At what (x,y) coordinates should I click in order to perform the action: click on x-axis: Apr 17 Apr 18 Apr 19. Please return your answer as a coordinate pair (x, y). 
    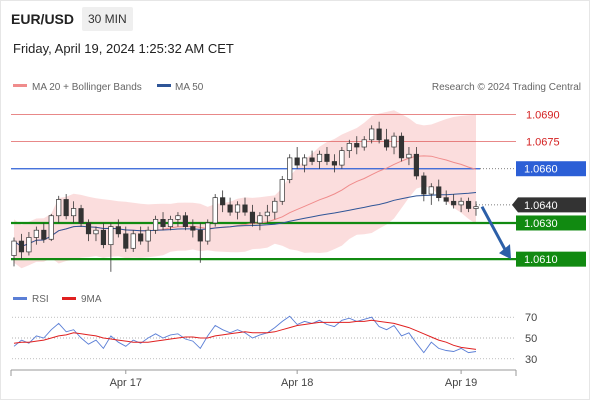
    Looking at the image, I should click on (263, 379).